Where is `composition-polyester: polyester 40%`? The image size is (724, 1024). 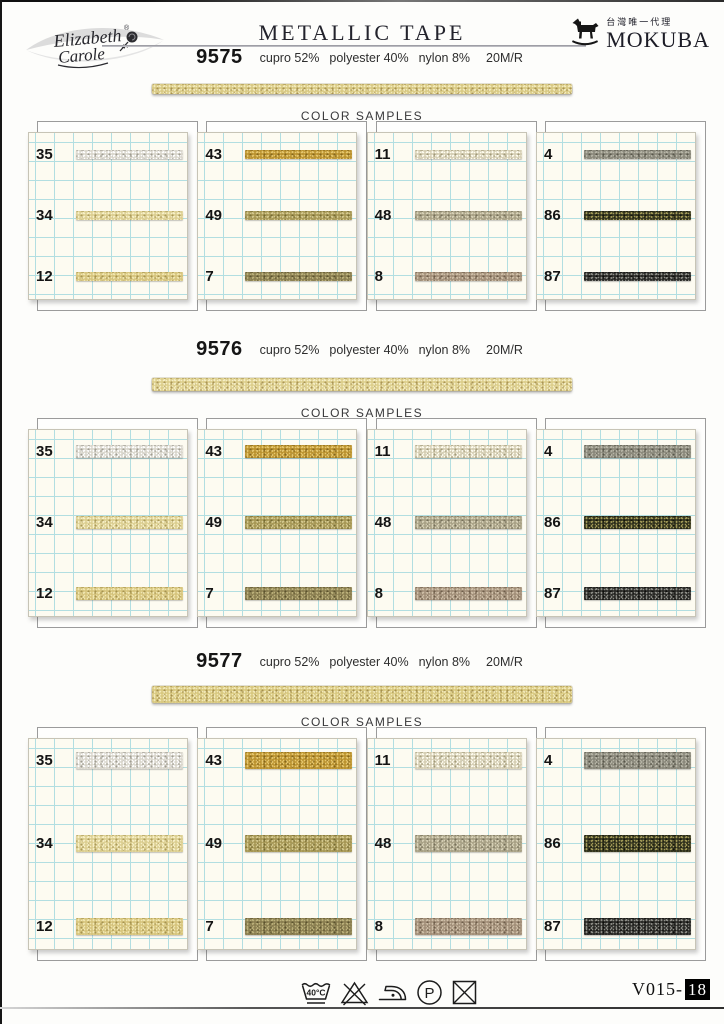
composition-polyester: polyester 40% is located at coordinates (369, 662).